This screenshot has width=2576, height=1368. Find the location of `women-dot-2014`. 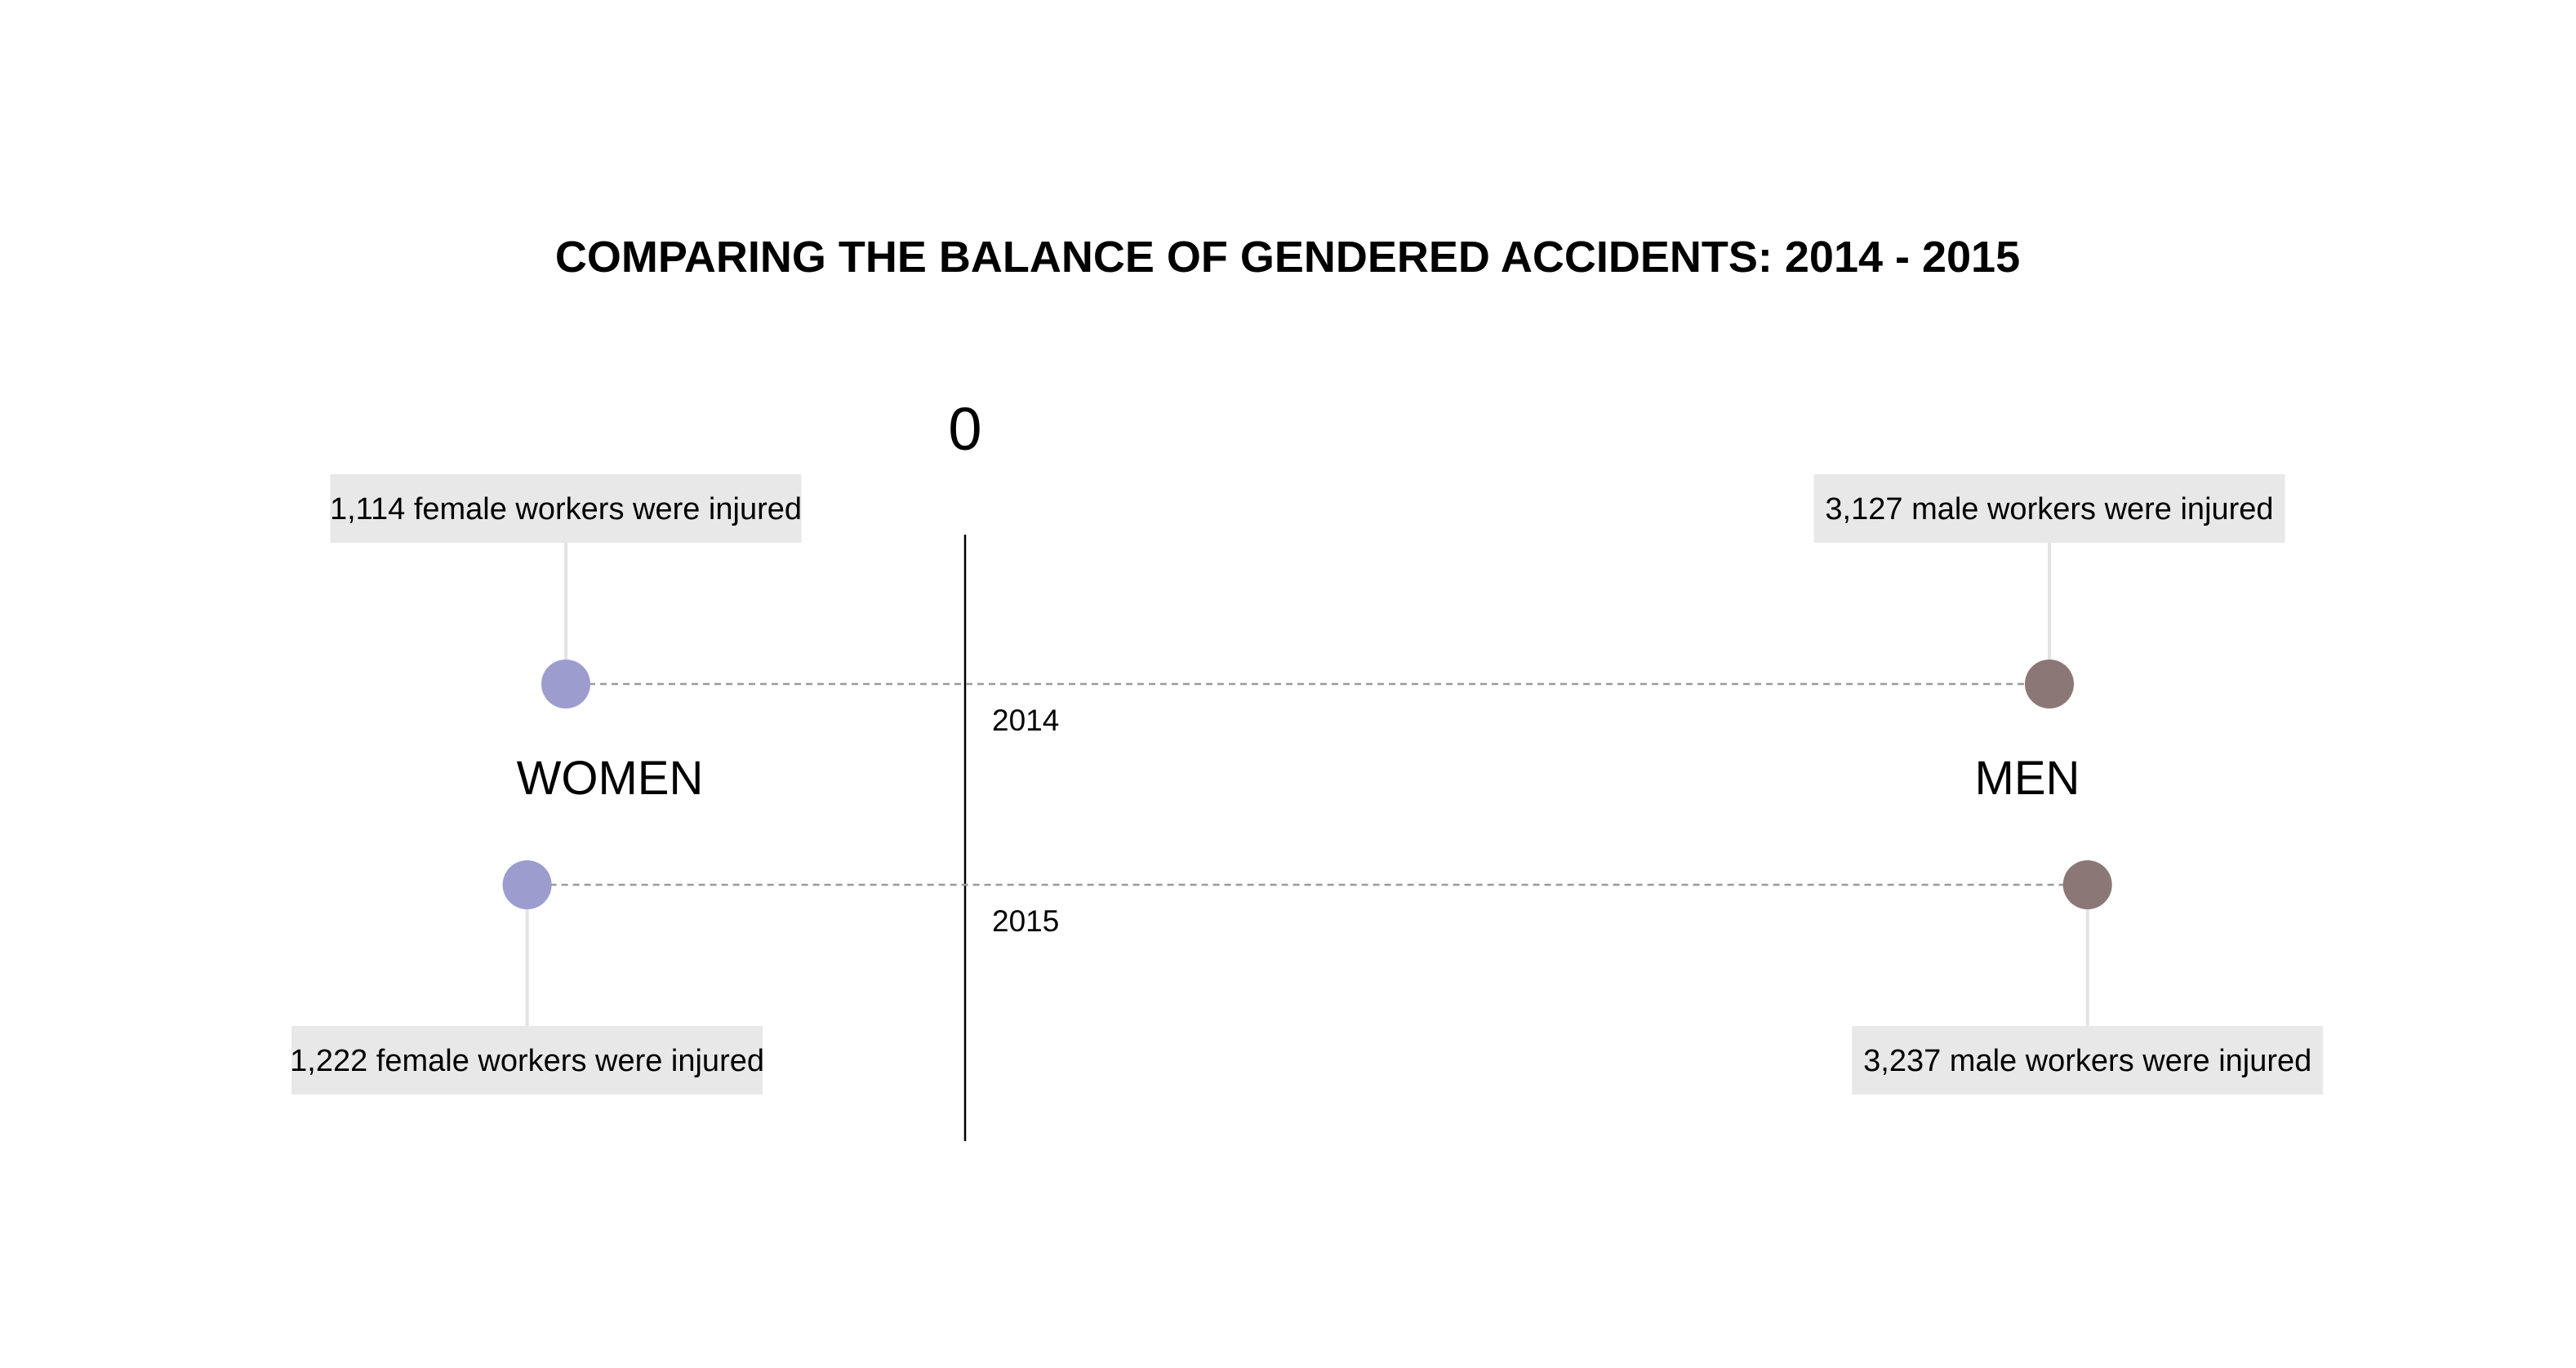

women-dot-2014 is located at coordinates (565, 684).